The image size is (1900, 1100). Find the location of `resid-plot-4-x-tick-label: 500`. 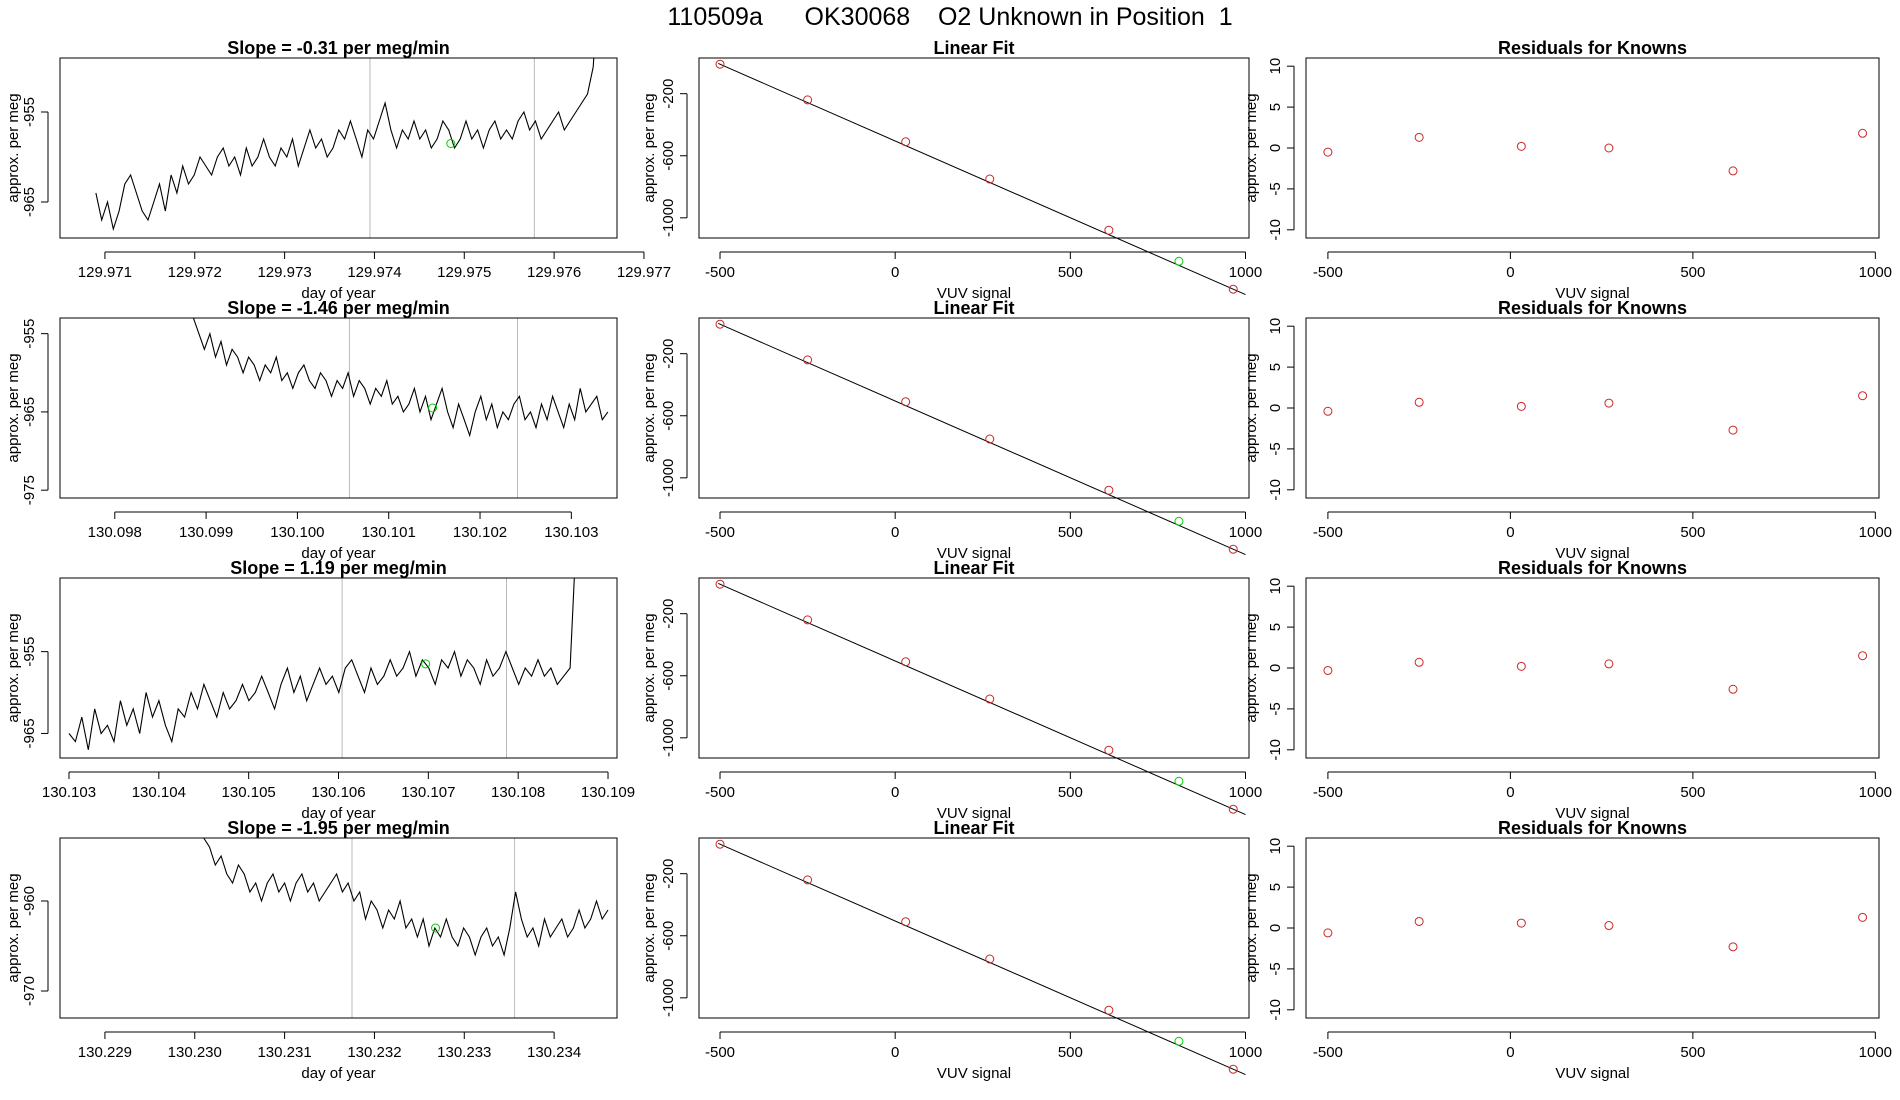

resid-plot-4-x-tick-label: 500 is located at coordinates (1692, 1052).